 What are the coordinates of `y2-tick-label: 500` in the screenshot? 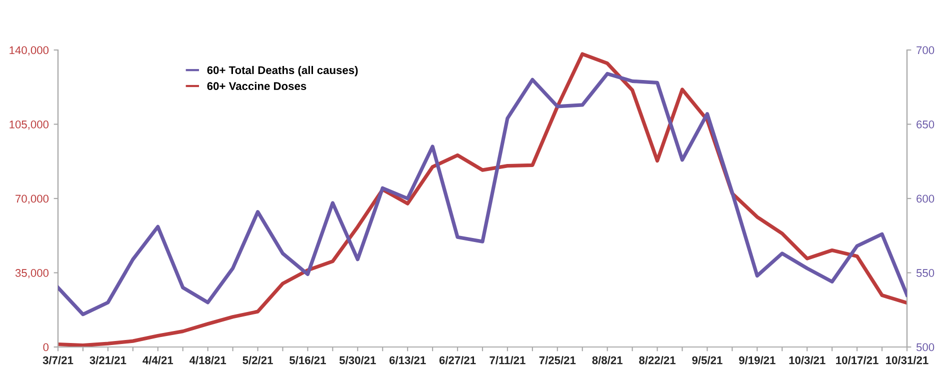 It's located at (925, 347).